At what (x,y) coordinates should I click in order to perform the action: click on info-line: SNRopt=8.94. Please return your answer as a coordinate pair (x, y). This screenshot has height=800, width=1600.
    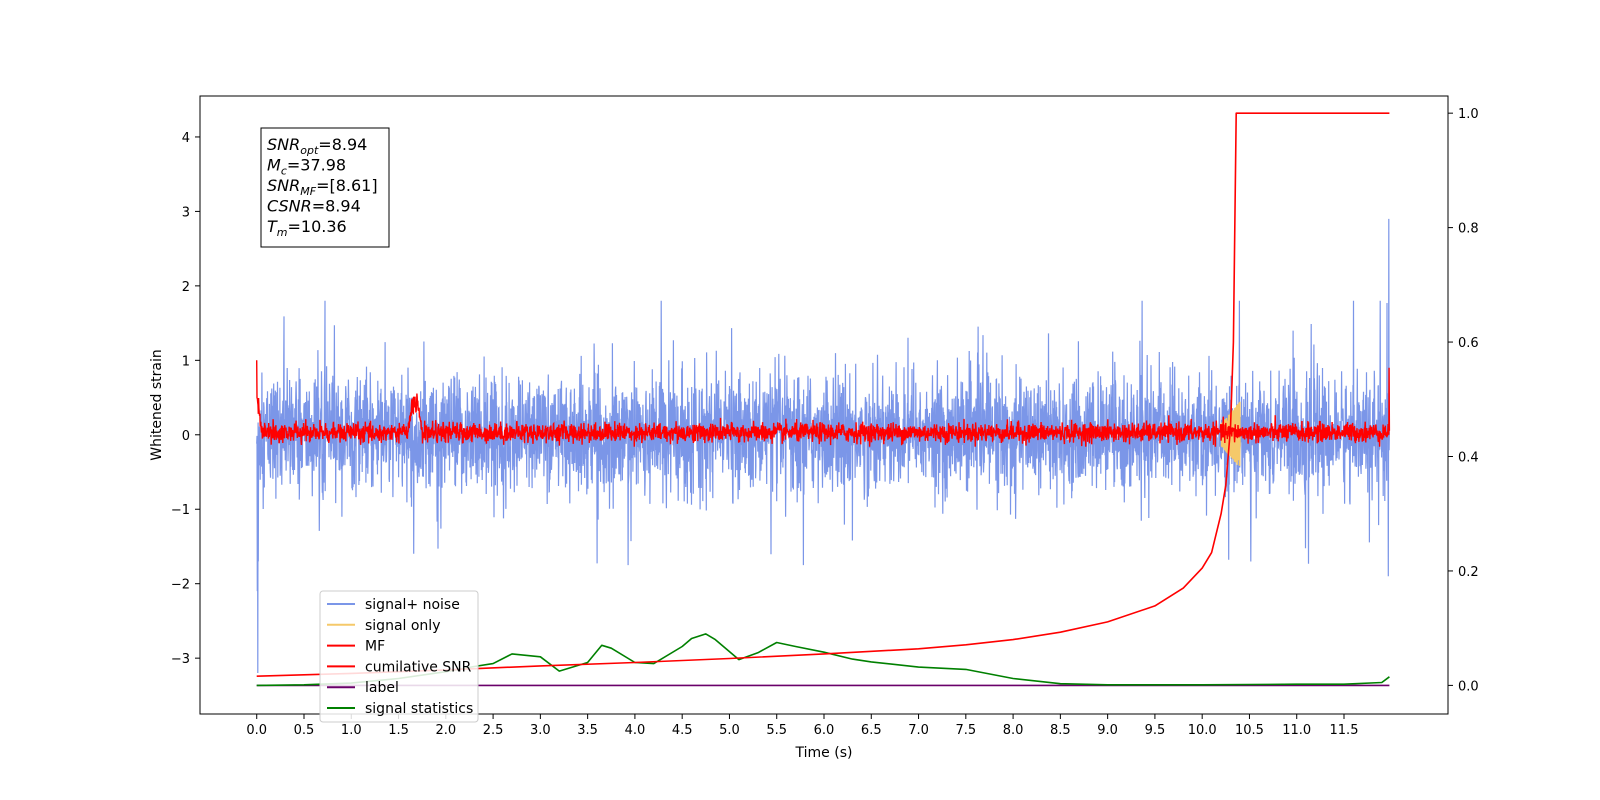
    Looking at the image, I should click on (317, 146).